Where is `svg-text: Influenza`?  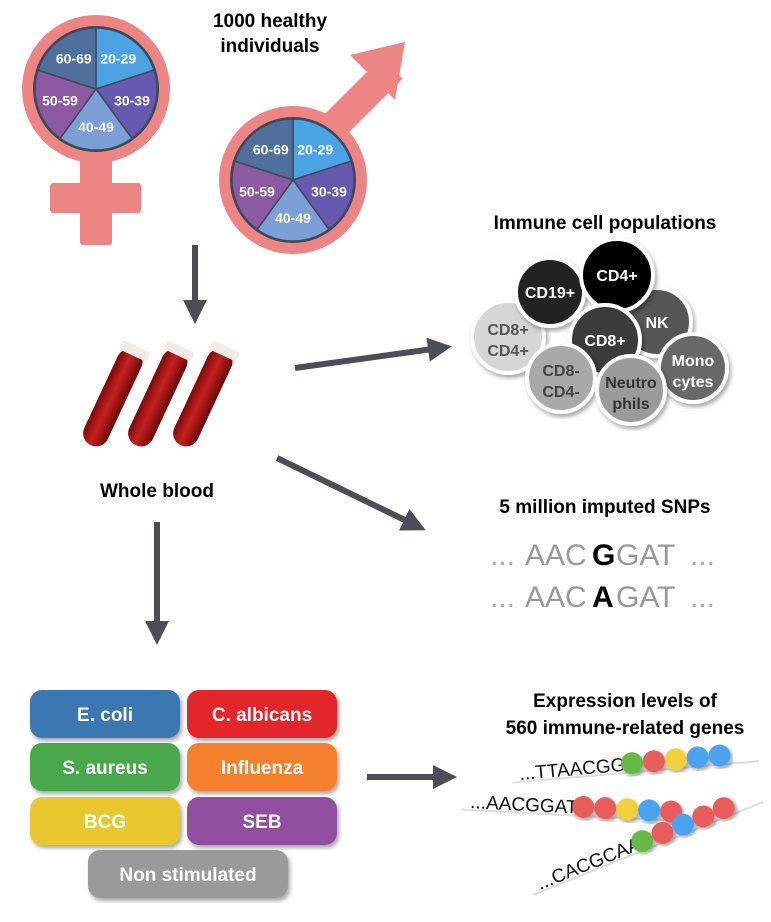 svg-text: Influenza is located at coordinates (262, 768).